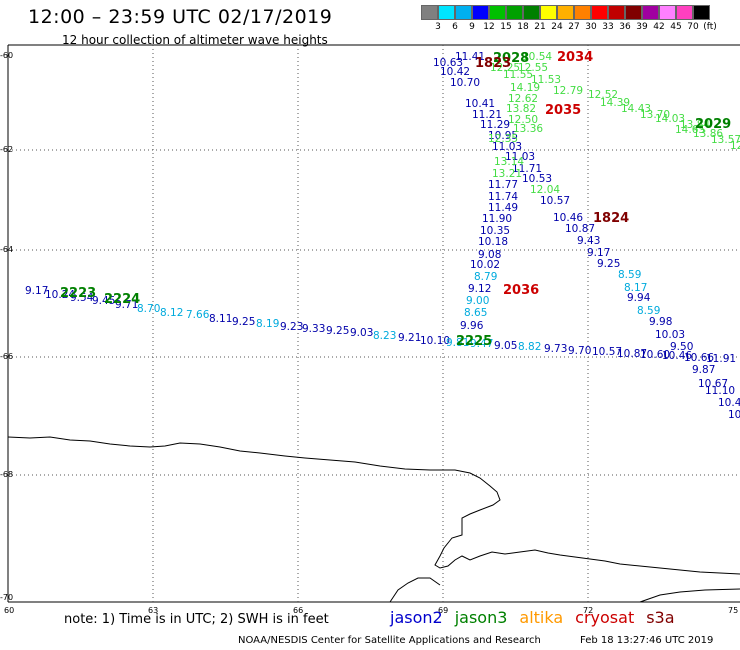 The image size is (740, 650). Describe the element at coordinates (82, 298) in the screenshot. I see `wave-height-value: 9.54` at that location.